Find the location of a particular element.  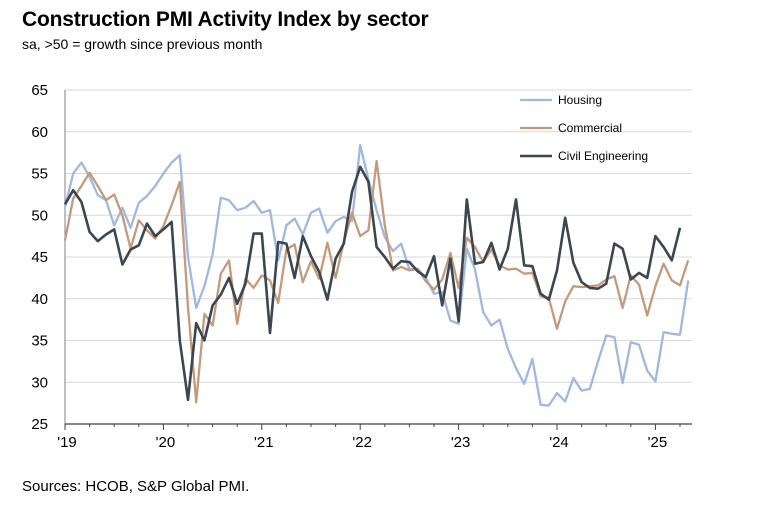

y-tick-label: 50 is located at coordinates (39, 215).